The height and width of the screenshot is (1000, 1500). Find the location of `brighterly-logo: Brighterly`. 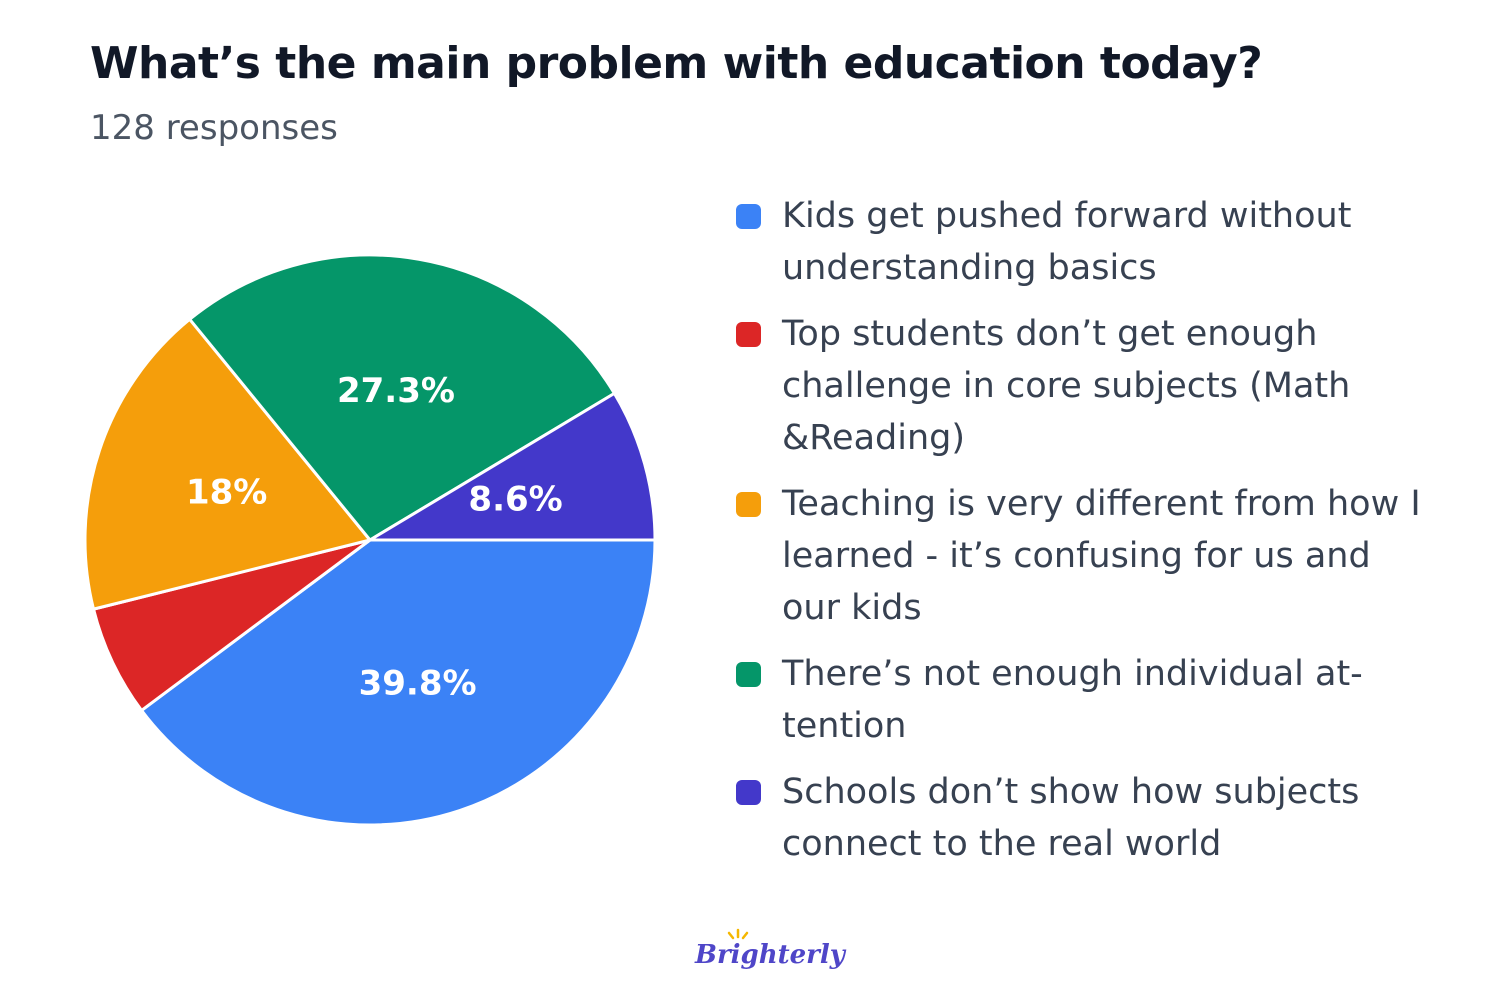

brighterly-logo: Brighterly is located at coordinates (770, 955).